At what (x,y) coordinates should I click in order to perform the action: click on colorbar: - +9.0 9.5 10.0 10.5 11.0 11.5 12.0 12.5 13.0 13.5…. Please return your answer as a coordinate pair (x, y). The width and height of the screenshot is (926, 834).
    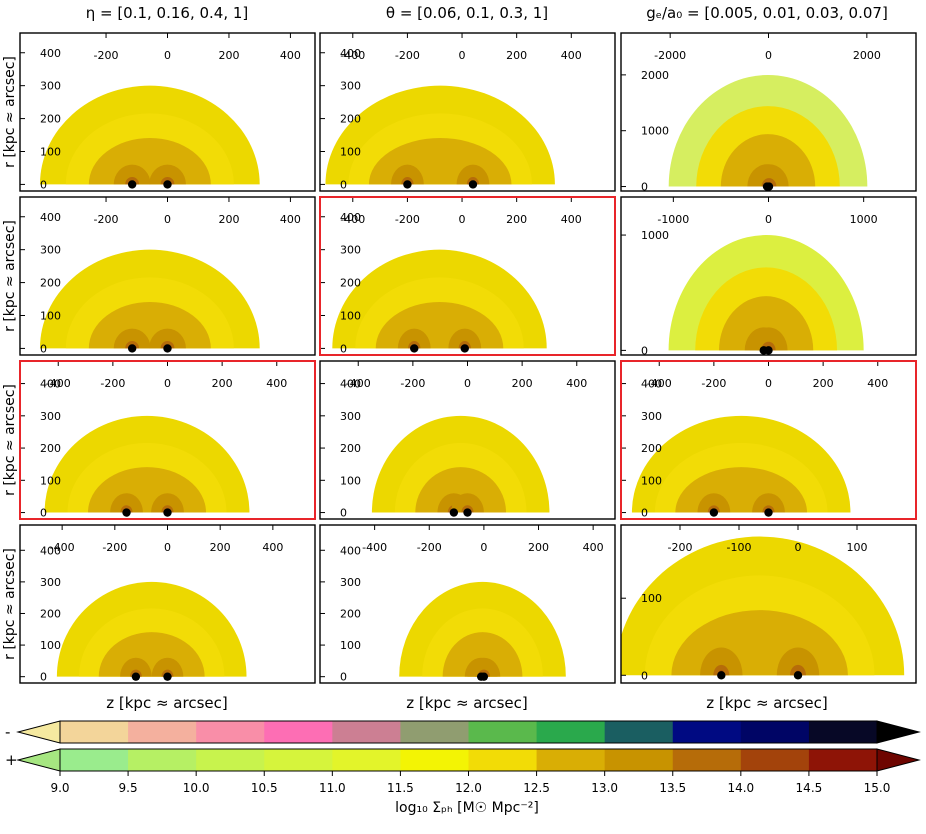
    Looking at the image, I should click on (463, 757).